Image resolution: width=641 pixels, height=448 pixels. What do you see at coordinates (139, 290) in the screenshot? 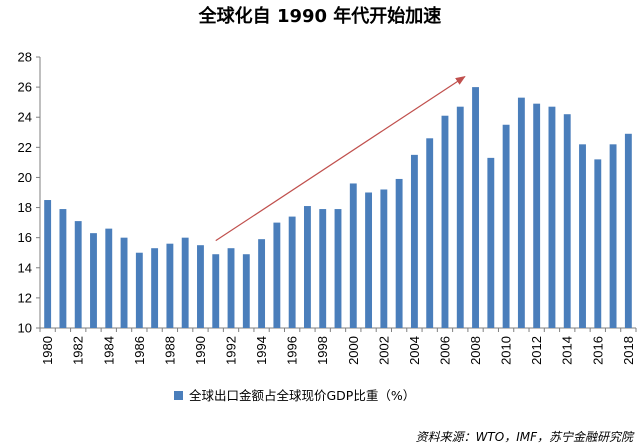
I see `bar-1986` at bounding box center [139, 290].